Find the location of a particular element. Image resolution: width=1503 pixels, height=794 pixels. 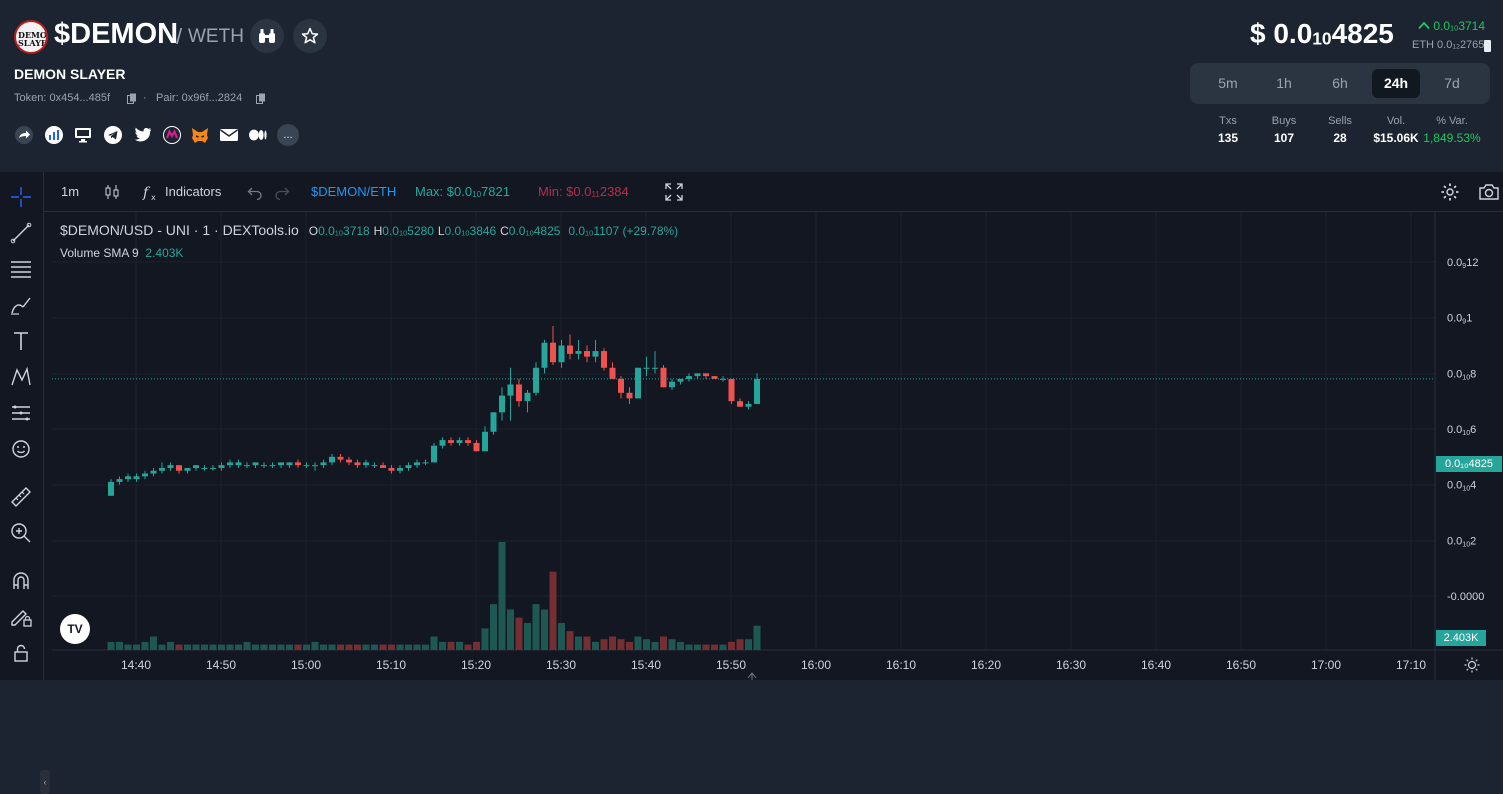

candles-icon is located at coordinates (112, 192).